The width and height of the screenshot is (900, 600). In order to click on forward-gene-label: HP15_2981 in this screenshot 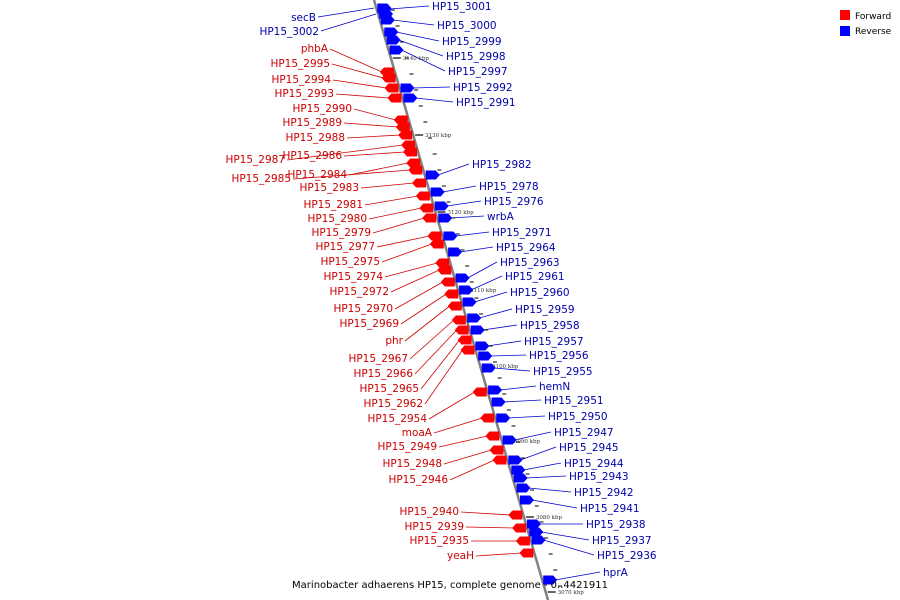, I will do `click(333, 205)`.